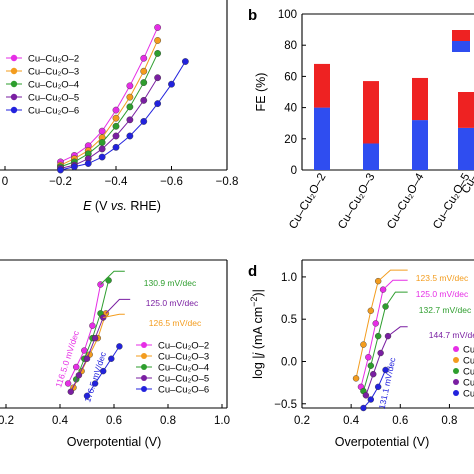 The width and height of the screenshot is (474, 474). I want to click on panel-a-series, so click(123, 99).